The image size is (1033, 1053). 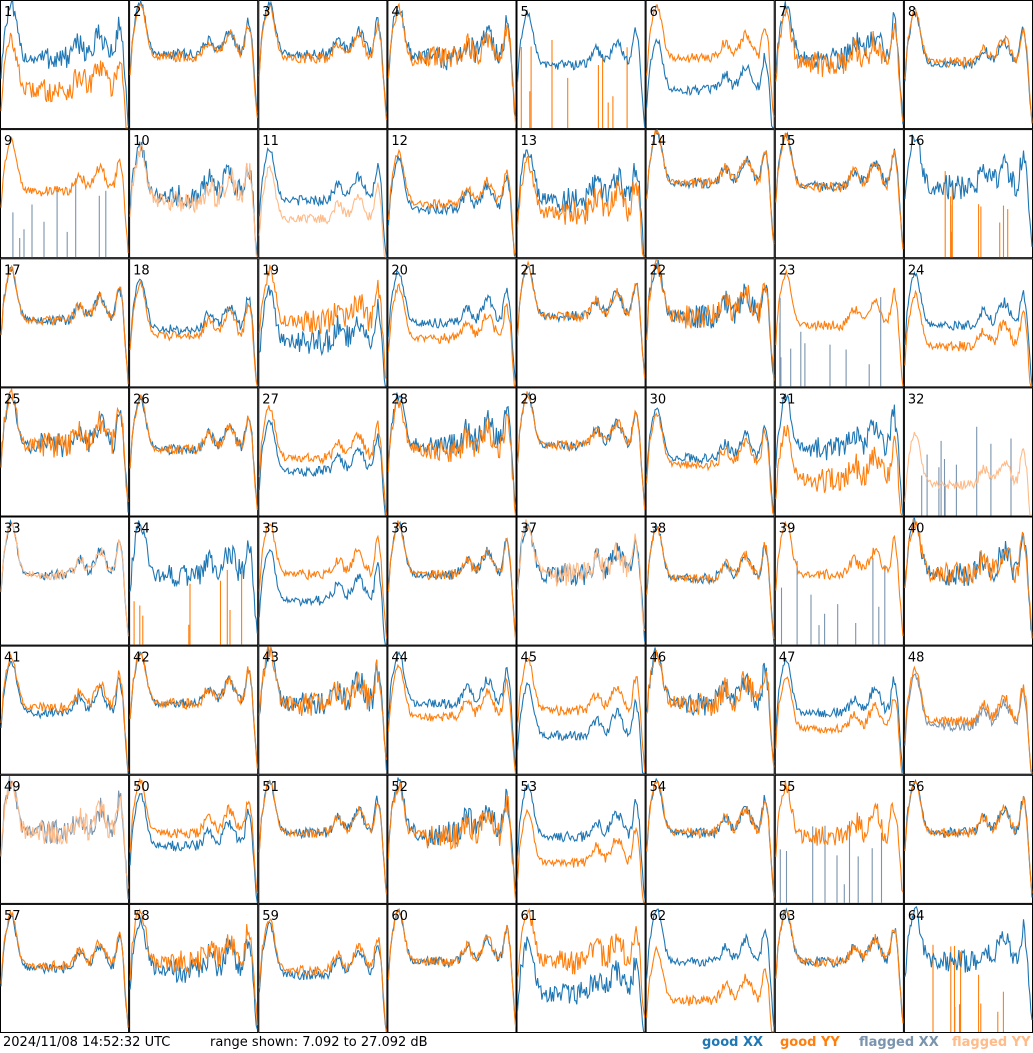 What do you see at coordinates (323, 839) in the screenshot?
I see `tile-51: 51` at bounding box center [323, 839].